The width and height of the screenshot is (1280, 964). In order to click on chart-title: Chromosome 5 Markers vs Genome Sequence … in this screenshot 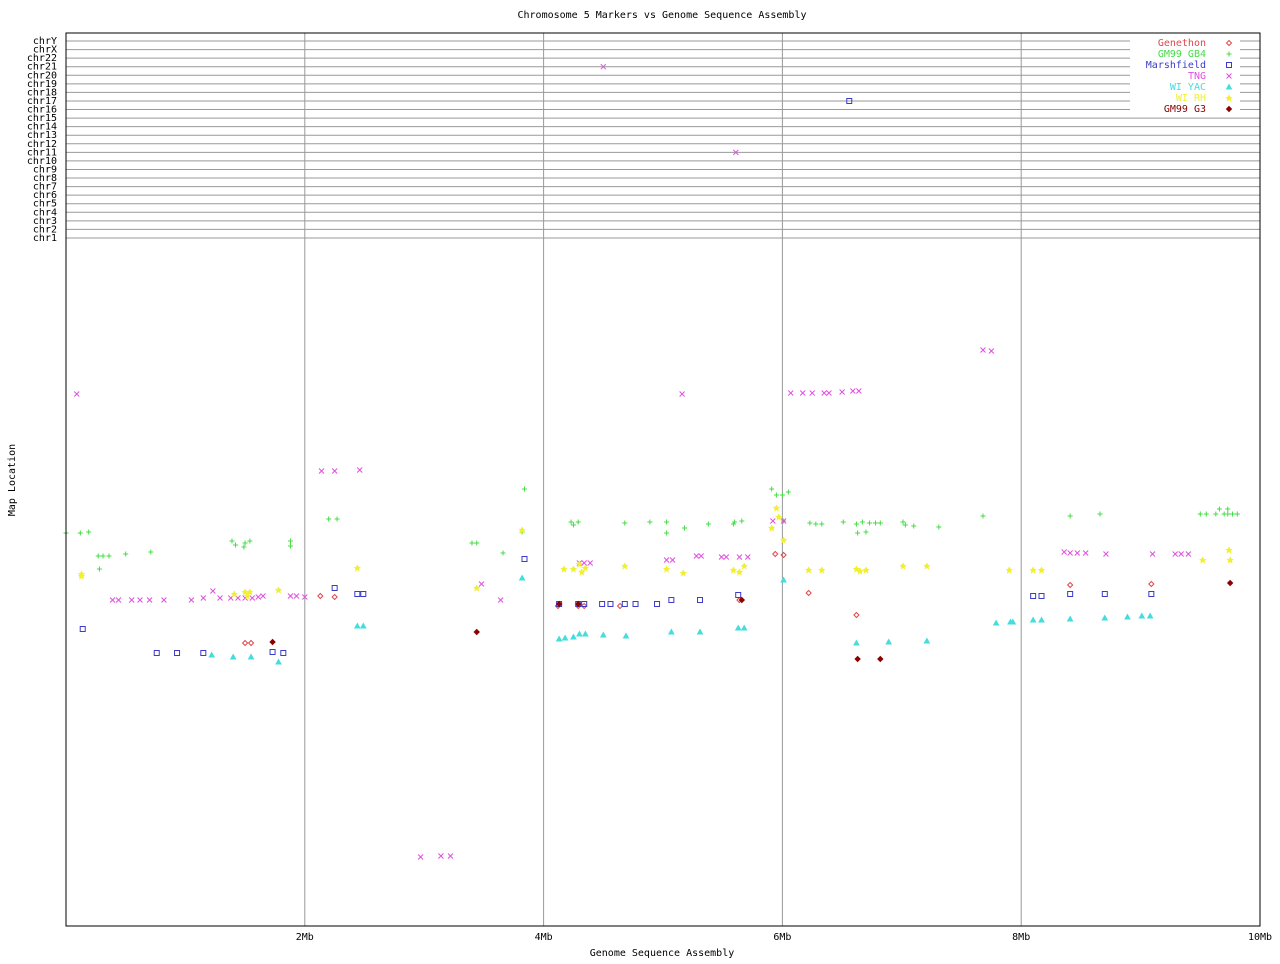, I will do `click(662, 15)`.